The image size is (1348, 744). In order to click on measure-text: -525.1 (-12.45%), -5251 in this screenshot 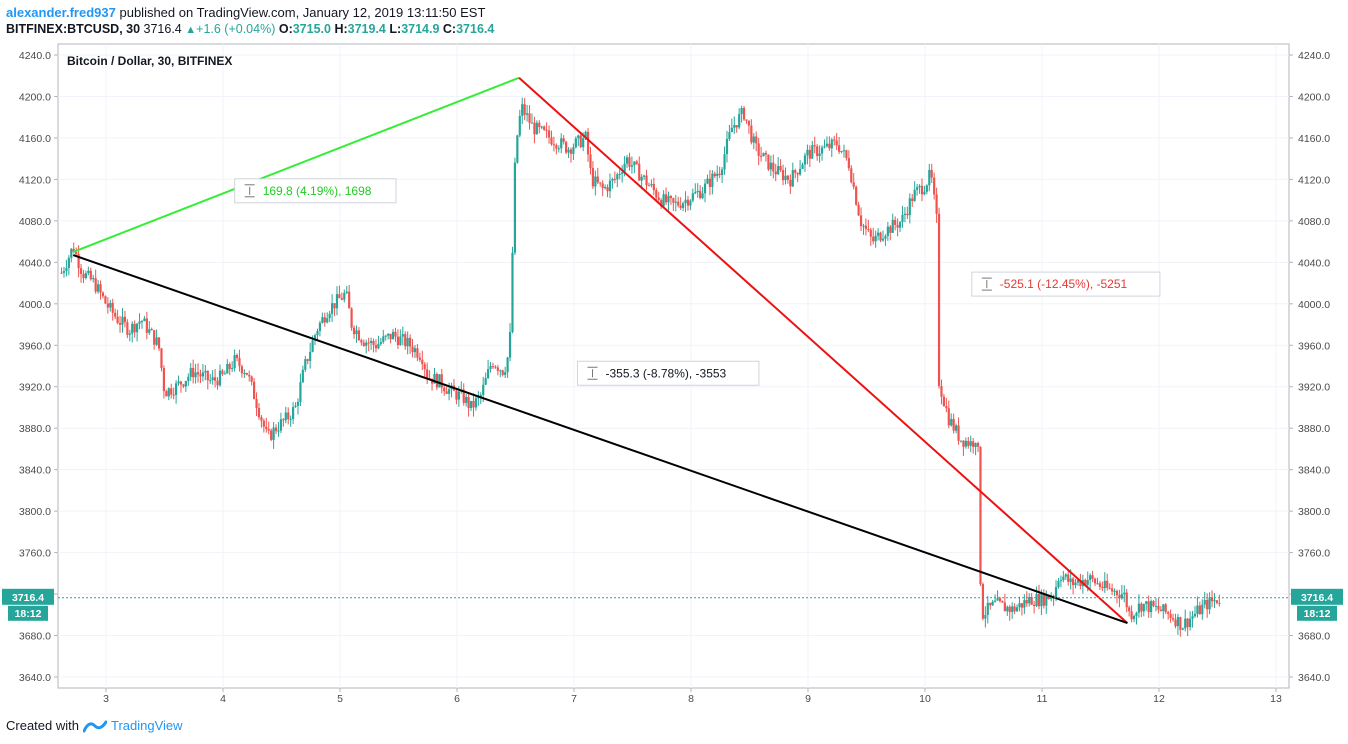, I will do `click(1064, 284)`.